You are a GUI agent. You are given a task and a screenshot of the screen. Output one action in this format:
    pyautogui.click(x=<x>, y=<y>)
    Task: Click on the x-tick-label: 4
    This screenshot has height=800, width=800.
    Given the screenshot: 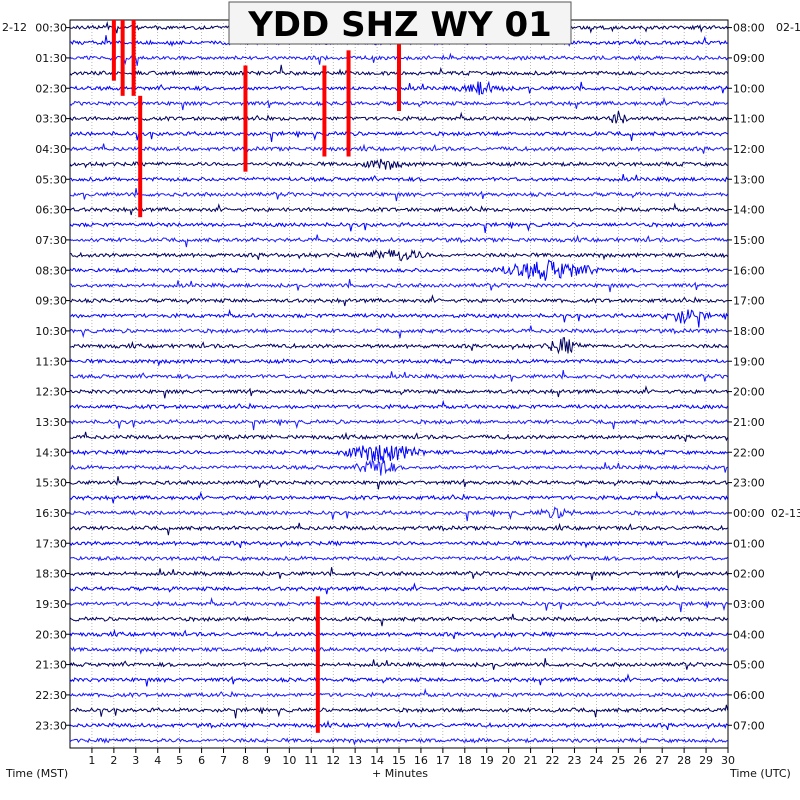 What is the action you would take?
    pyautogui.click(x=157, y=760)
    